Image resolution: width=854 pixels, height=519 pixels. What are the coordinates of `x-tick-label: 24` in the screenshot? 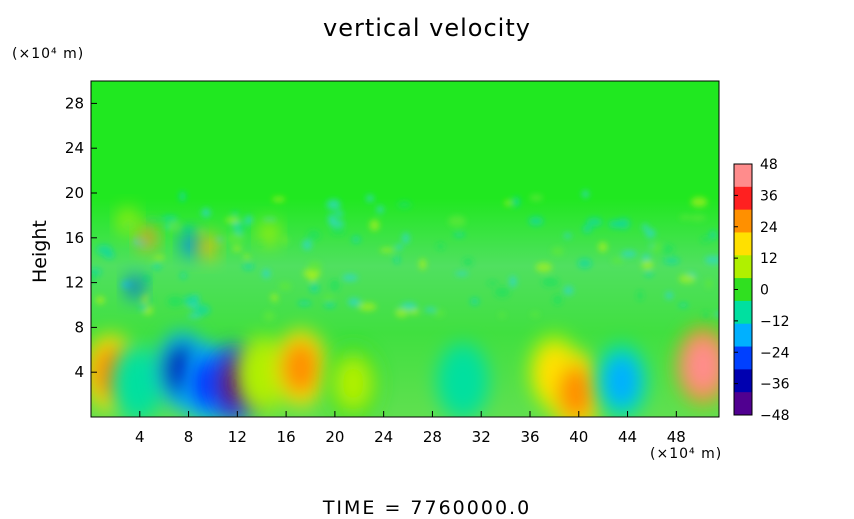 It's located at (383, 437).